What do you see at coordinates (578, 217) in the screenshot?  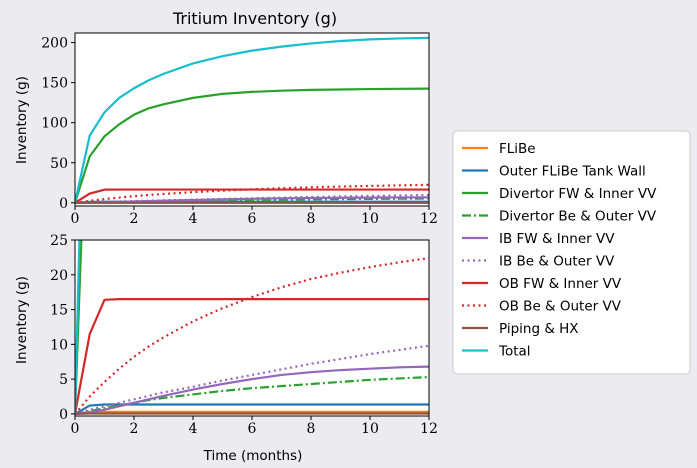 I see `legend-label: Divertor Be & Outer VV` at bounding box center [578, 217].